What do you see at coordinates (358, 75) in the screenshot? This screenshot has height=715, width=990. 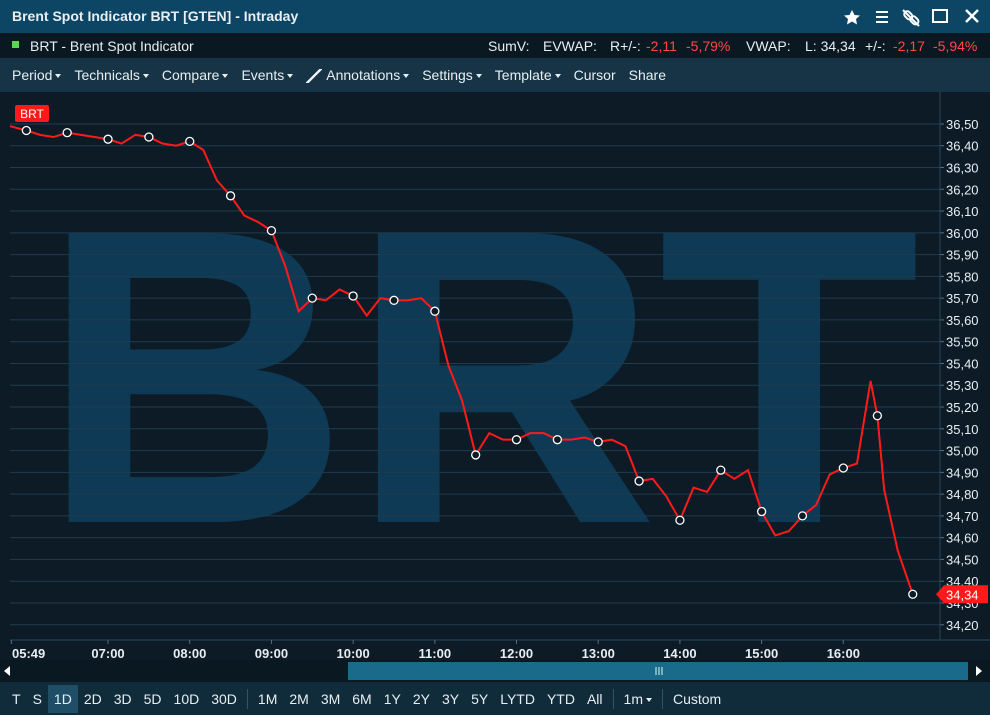 I see `toolbar-button: Annotations` at bounding box center [358, 75].